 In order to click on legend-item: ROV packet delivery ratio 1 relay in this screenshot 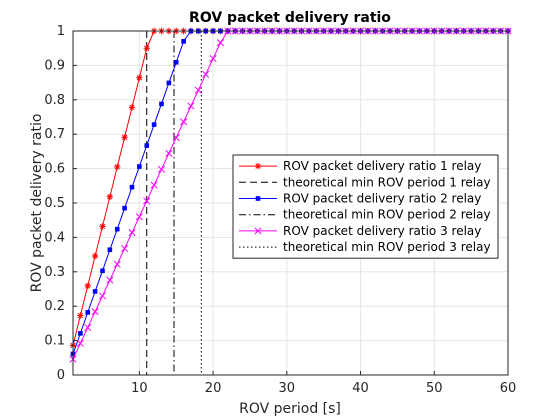, I will do `click(360, 166)`.